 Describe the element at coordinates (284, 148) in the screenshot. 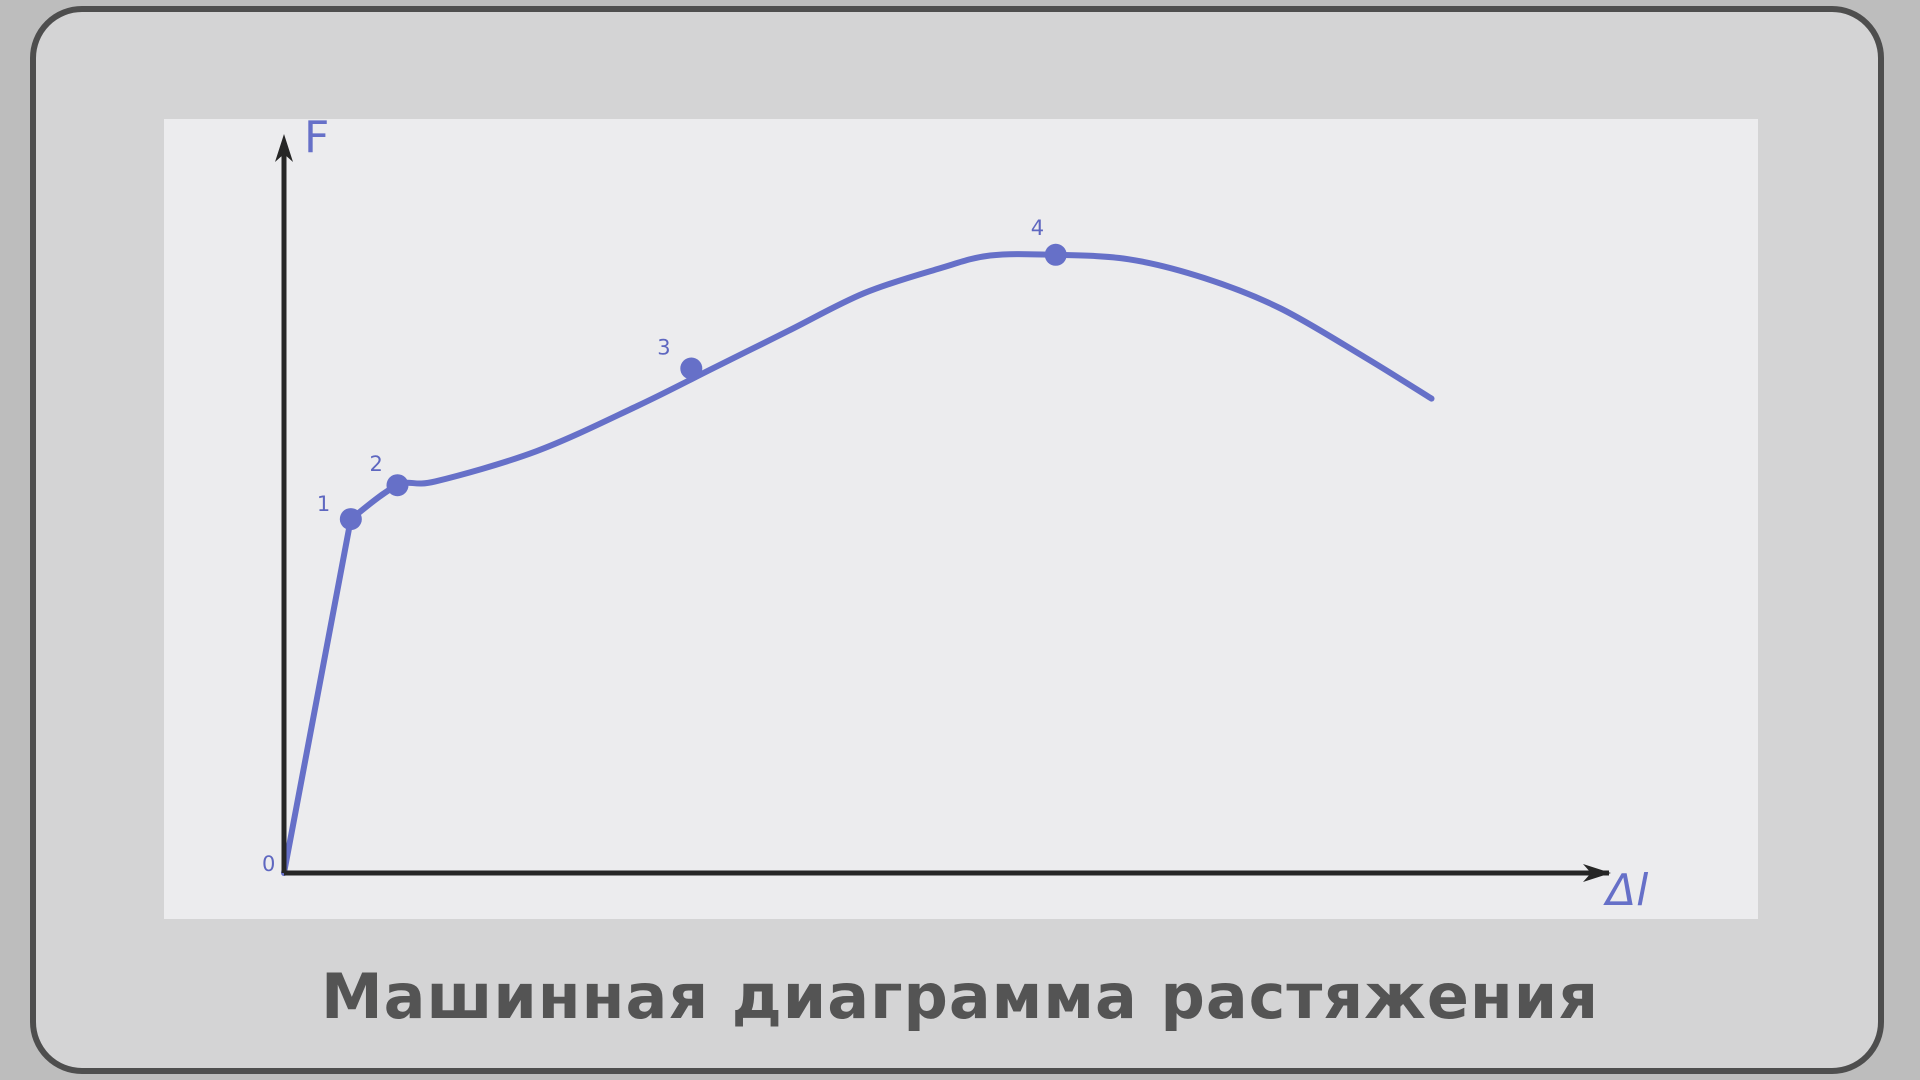

I see `y-axis-arrowhead` at that location.